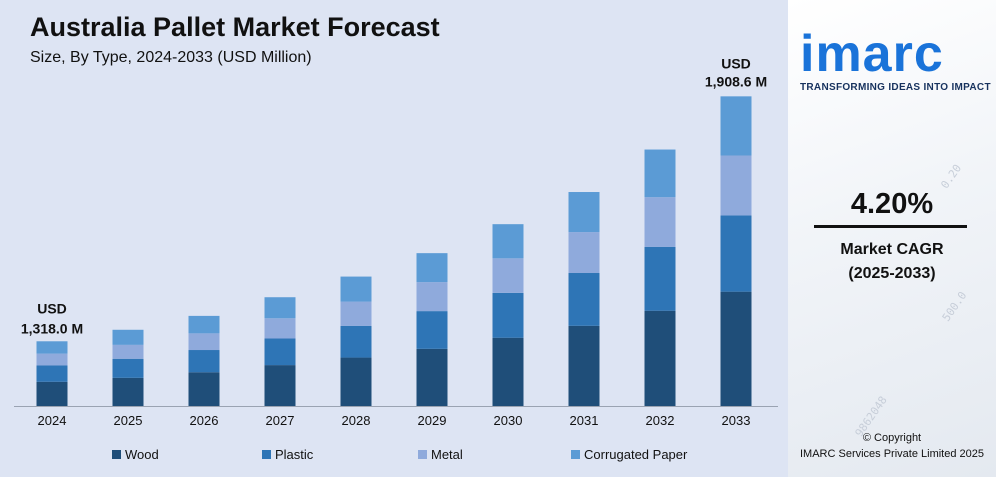 The width and height of the screenshot is (996, 477). I want to click on bar-segment-corrugated-paper-2031, so click(584, 212).